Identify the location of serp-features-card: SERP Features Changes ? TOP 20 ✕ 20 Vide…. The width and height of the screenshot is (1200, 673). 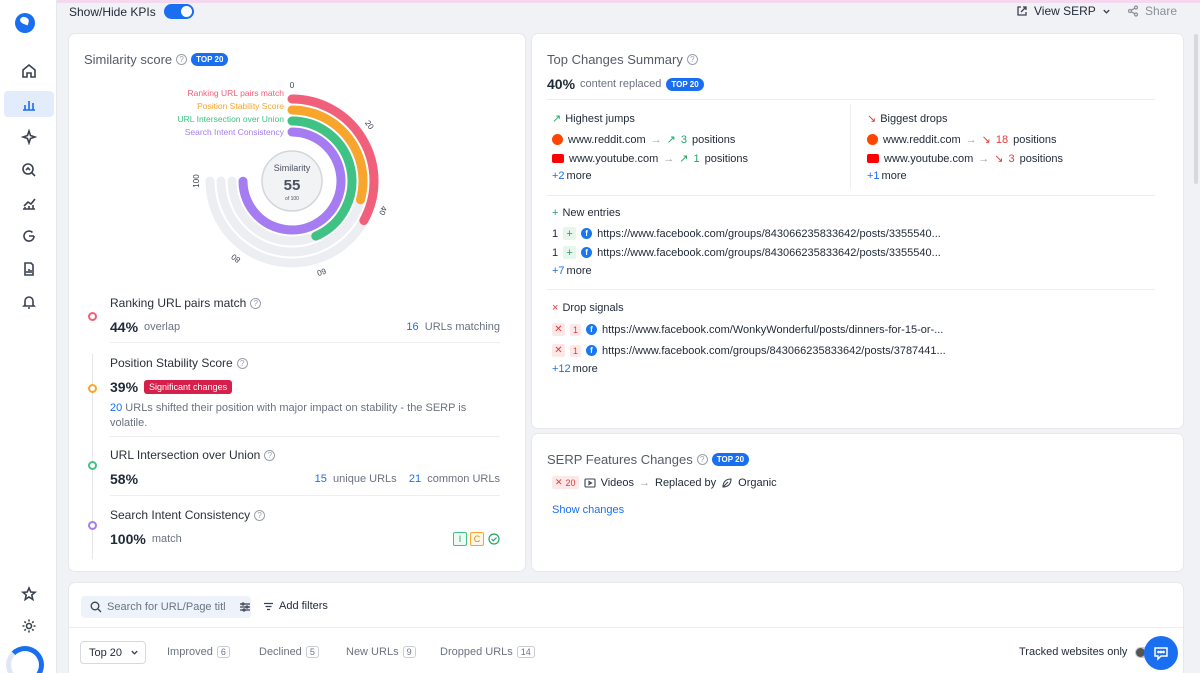
(857, 502).